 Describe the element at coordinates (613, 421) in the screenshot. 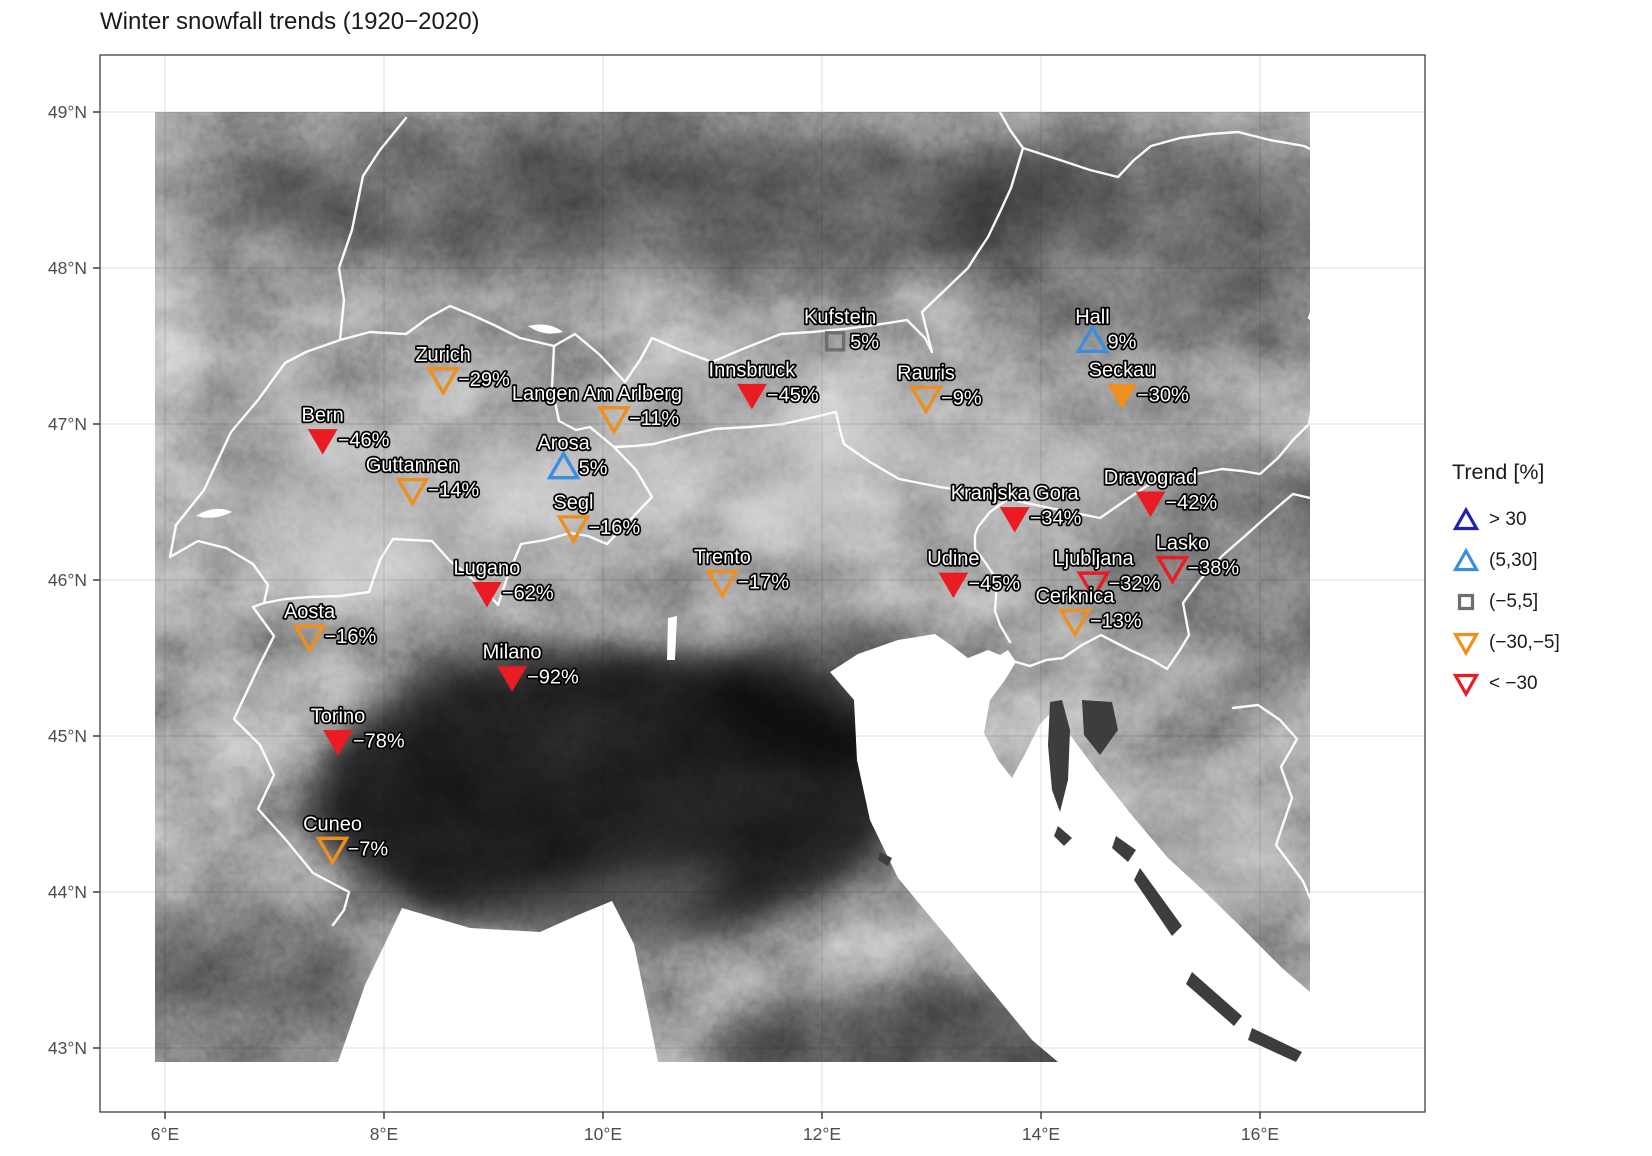

I see `station-marker-langen-am-arlberg` at that location.